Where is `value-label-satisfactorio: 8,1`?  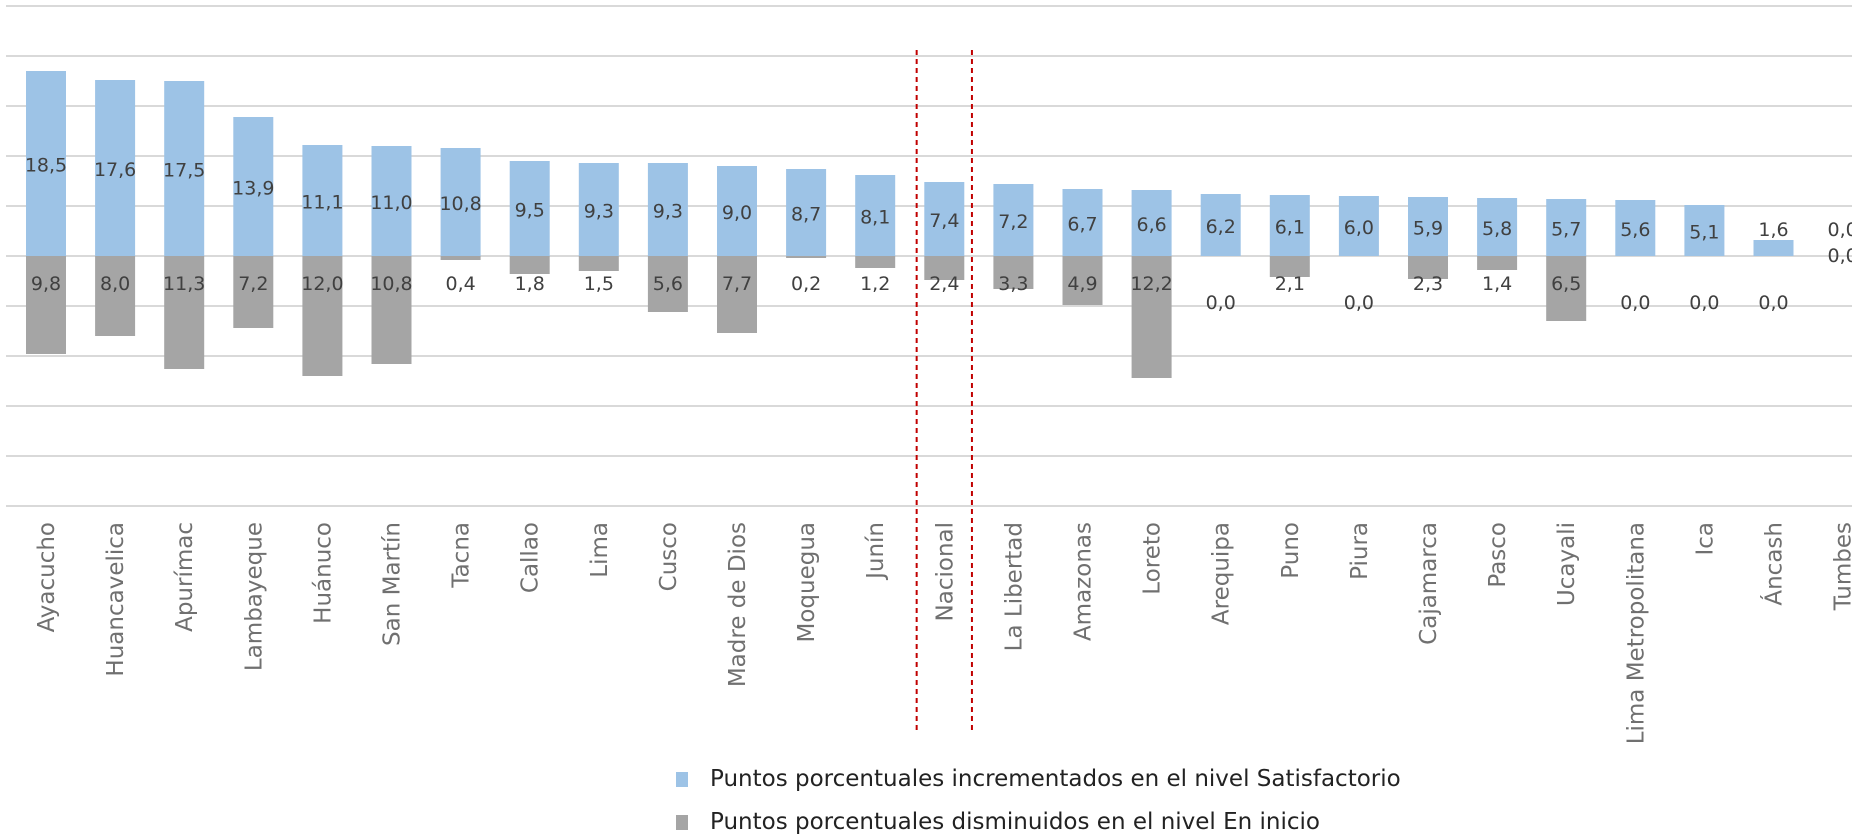 value-label-satisfactorio: 8,1 is located at coordinates (875, 218).